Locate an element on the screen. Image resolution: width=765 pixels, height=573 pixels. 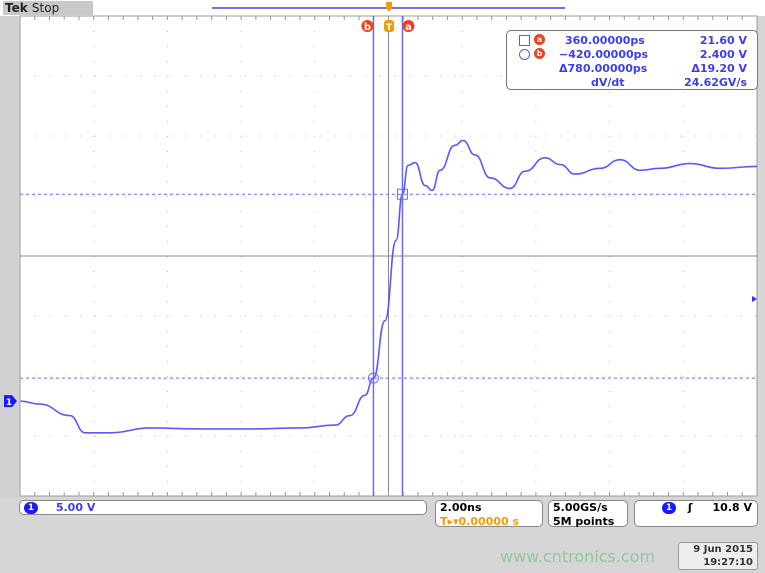
time: 19:27:10 is located at coordinates (728, 562).